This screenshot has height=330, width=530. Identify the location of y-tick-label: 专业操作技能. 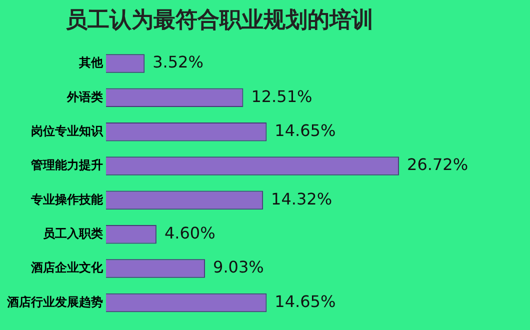
(67, 199).